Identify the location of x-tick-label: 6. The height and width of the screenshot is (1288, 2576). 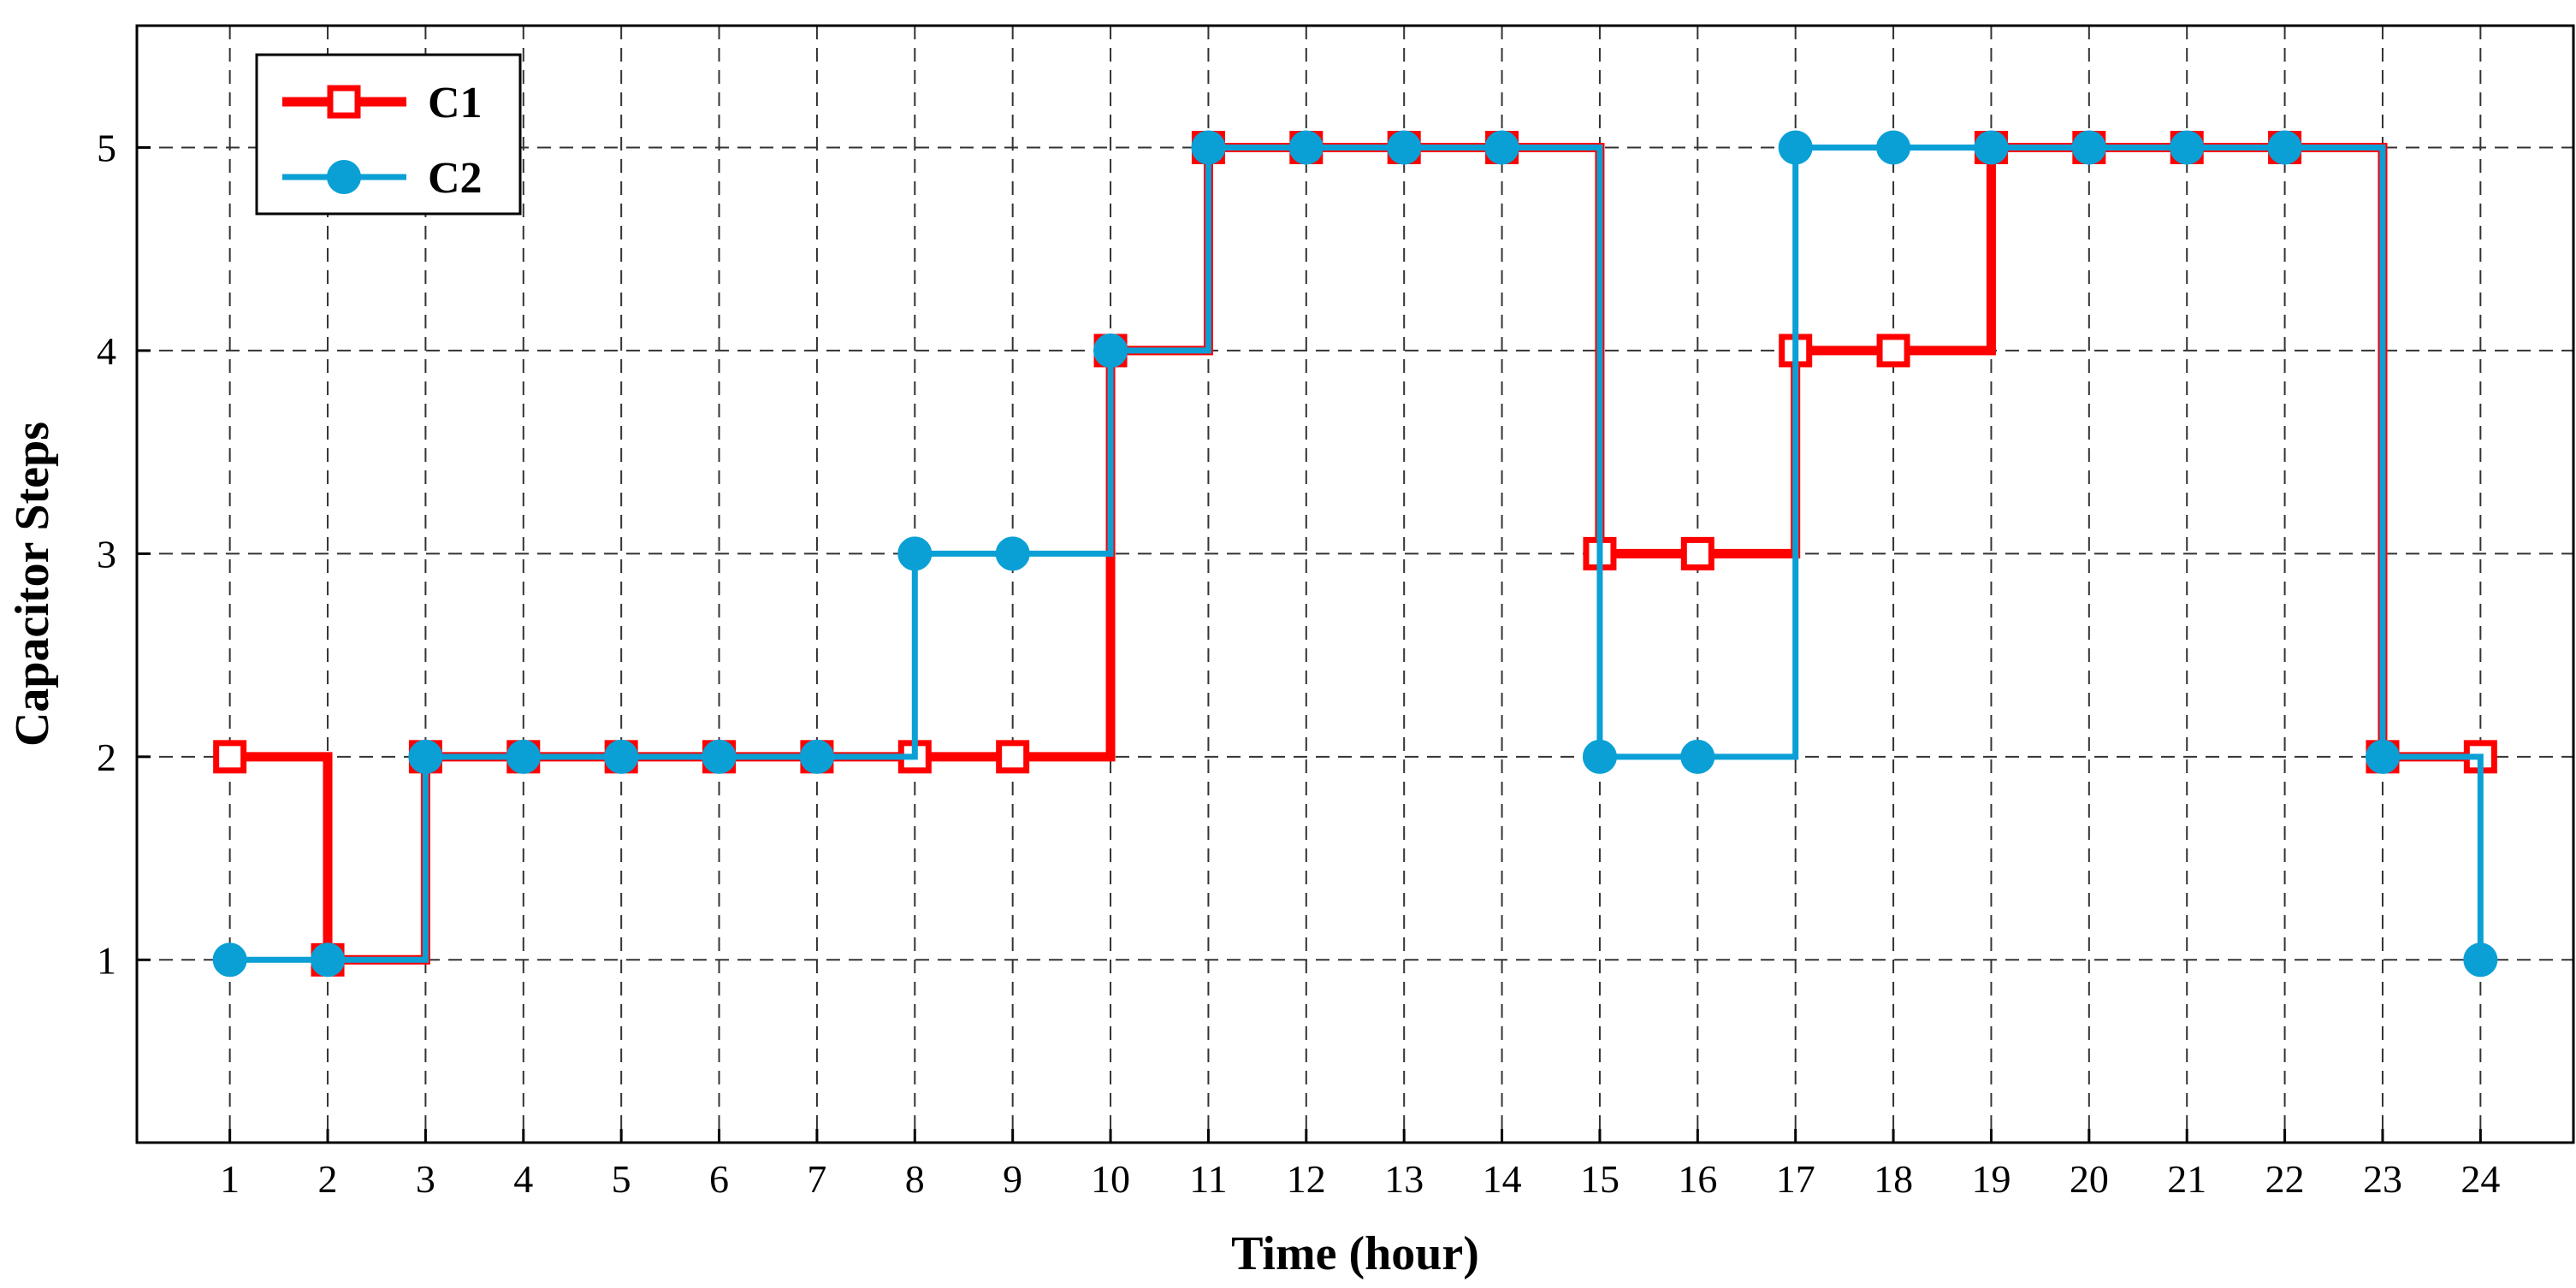
(719, 1179).